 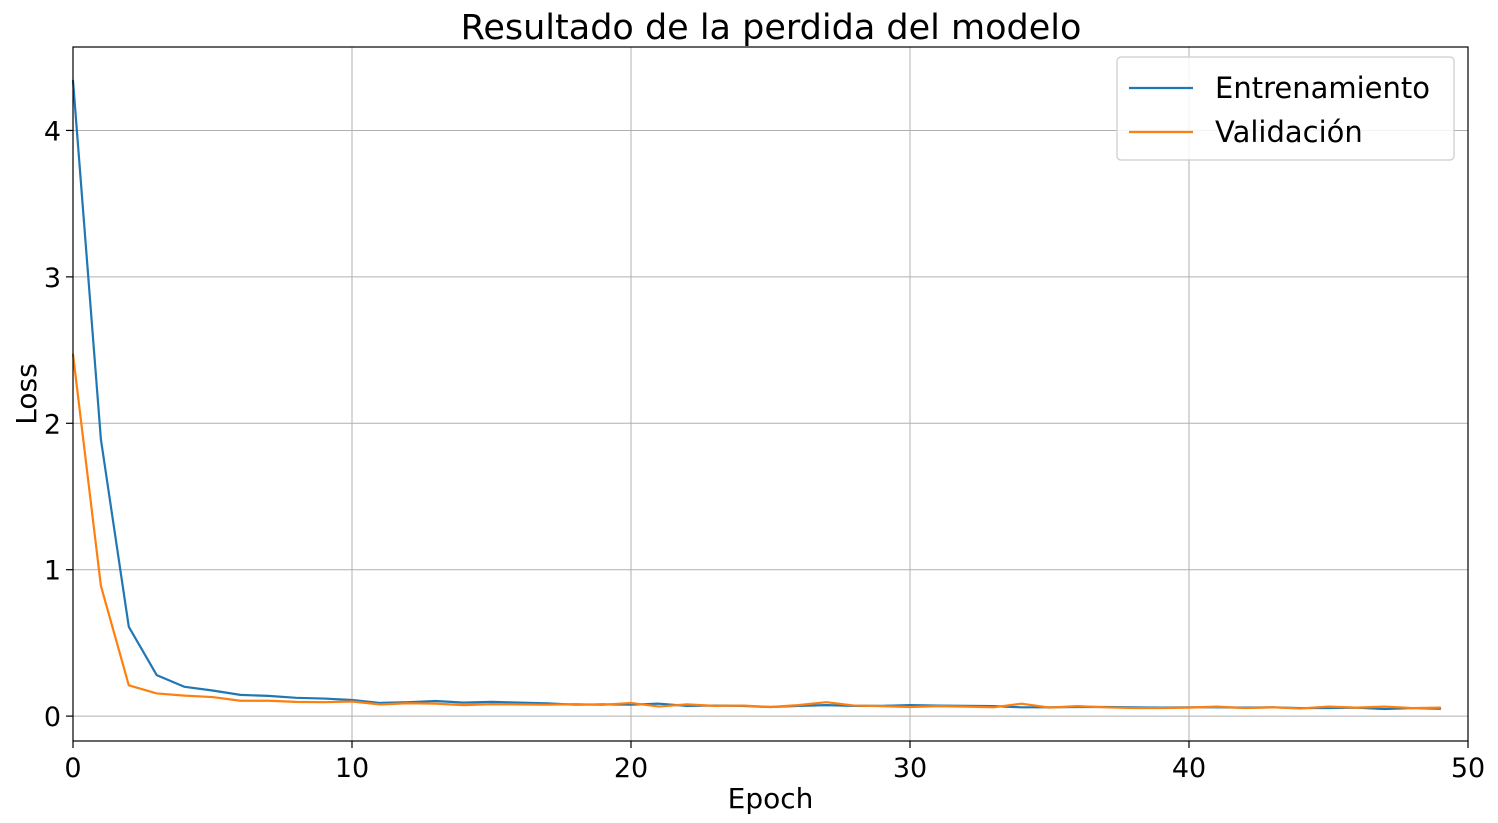 What do you see at coordinates (771, 28) in the screenshot?
I see `chart-title: Resultado de la perdida del modelo` at bounding box center [771, 28].